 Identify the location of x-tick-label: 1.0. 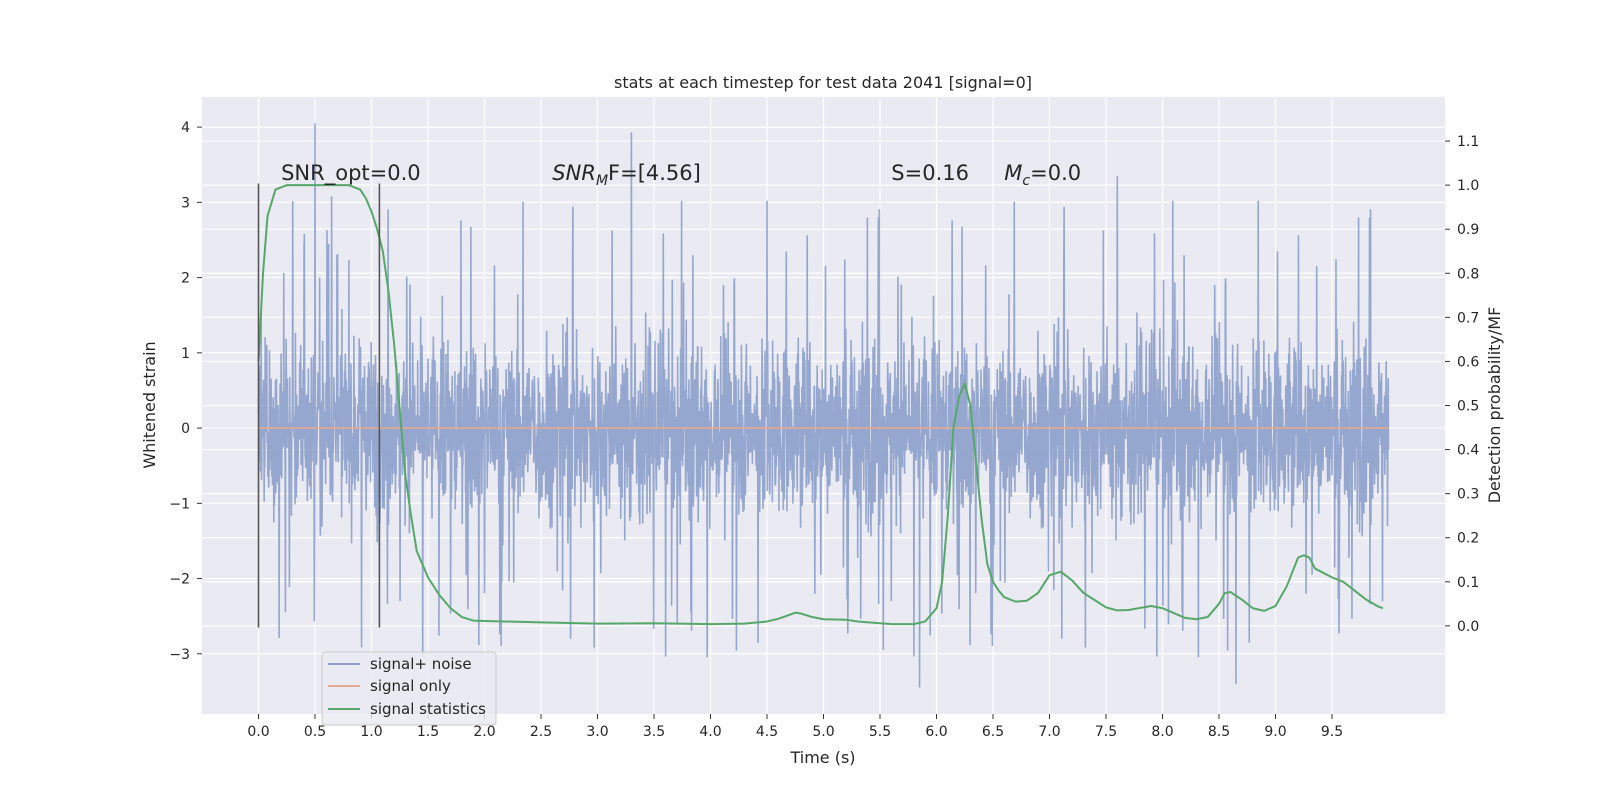
(371, 732).